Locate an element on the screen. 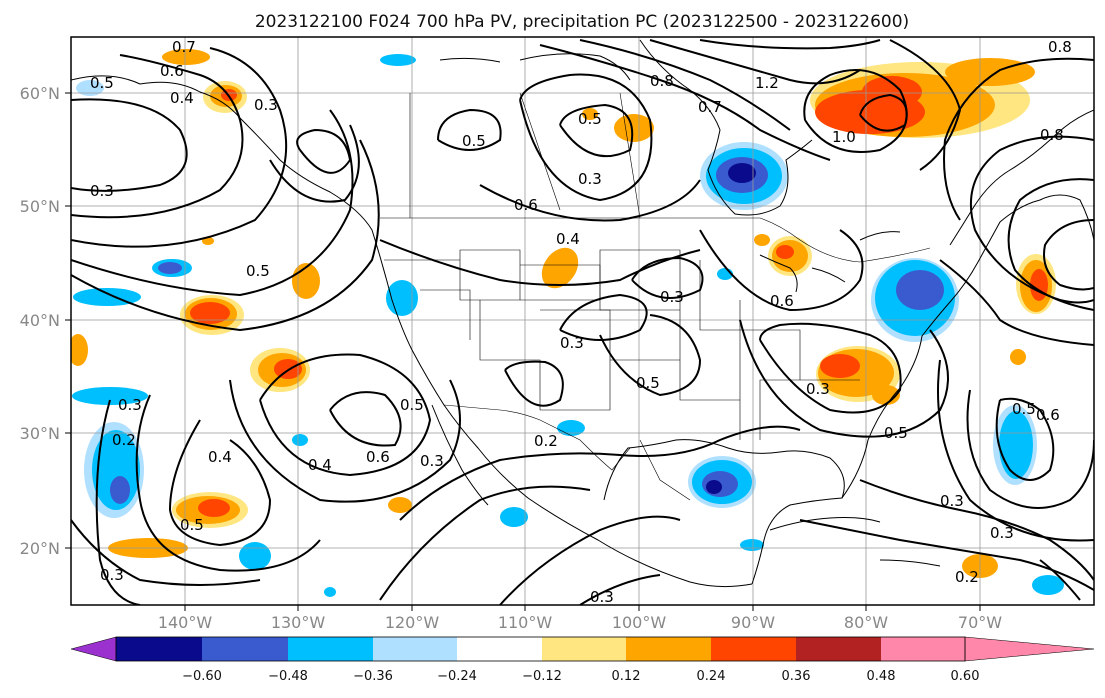  colorbar-tick-label: −0.36 is located at coordinates (373, 676).